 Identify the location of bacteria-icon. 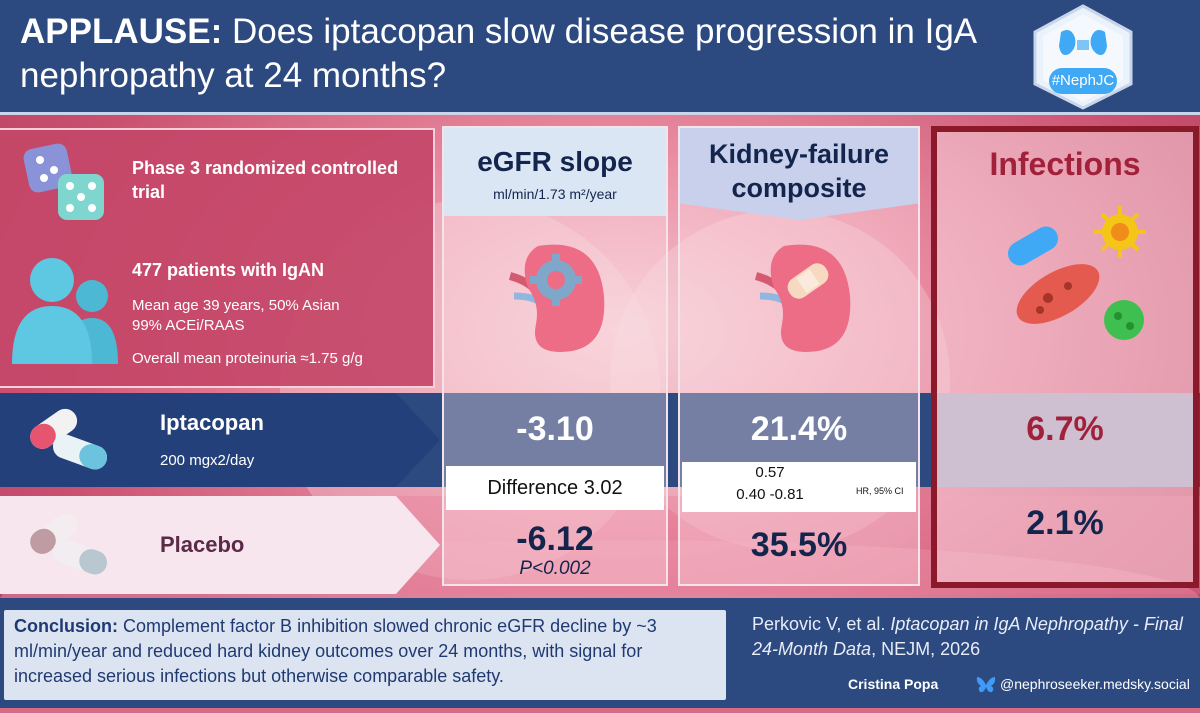
(1080, 277).